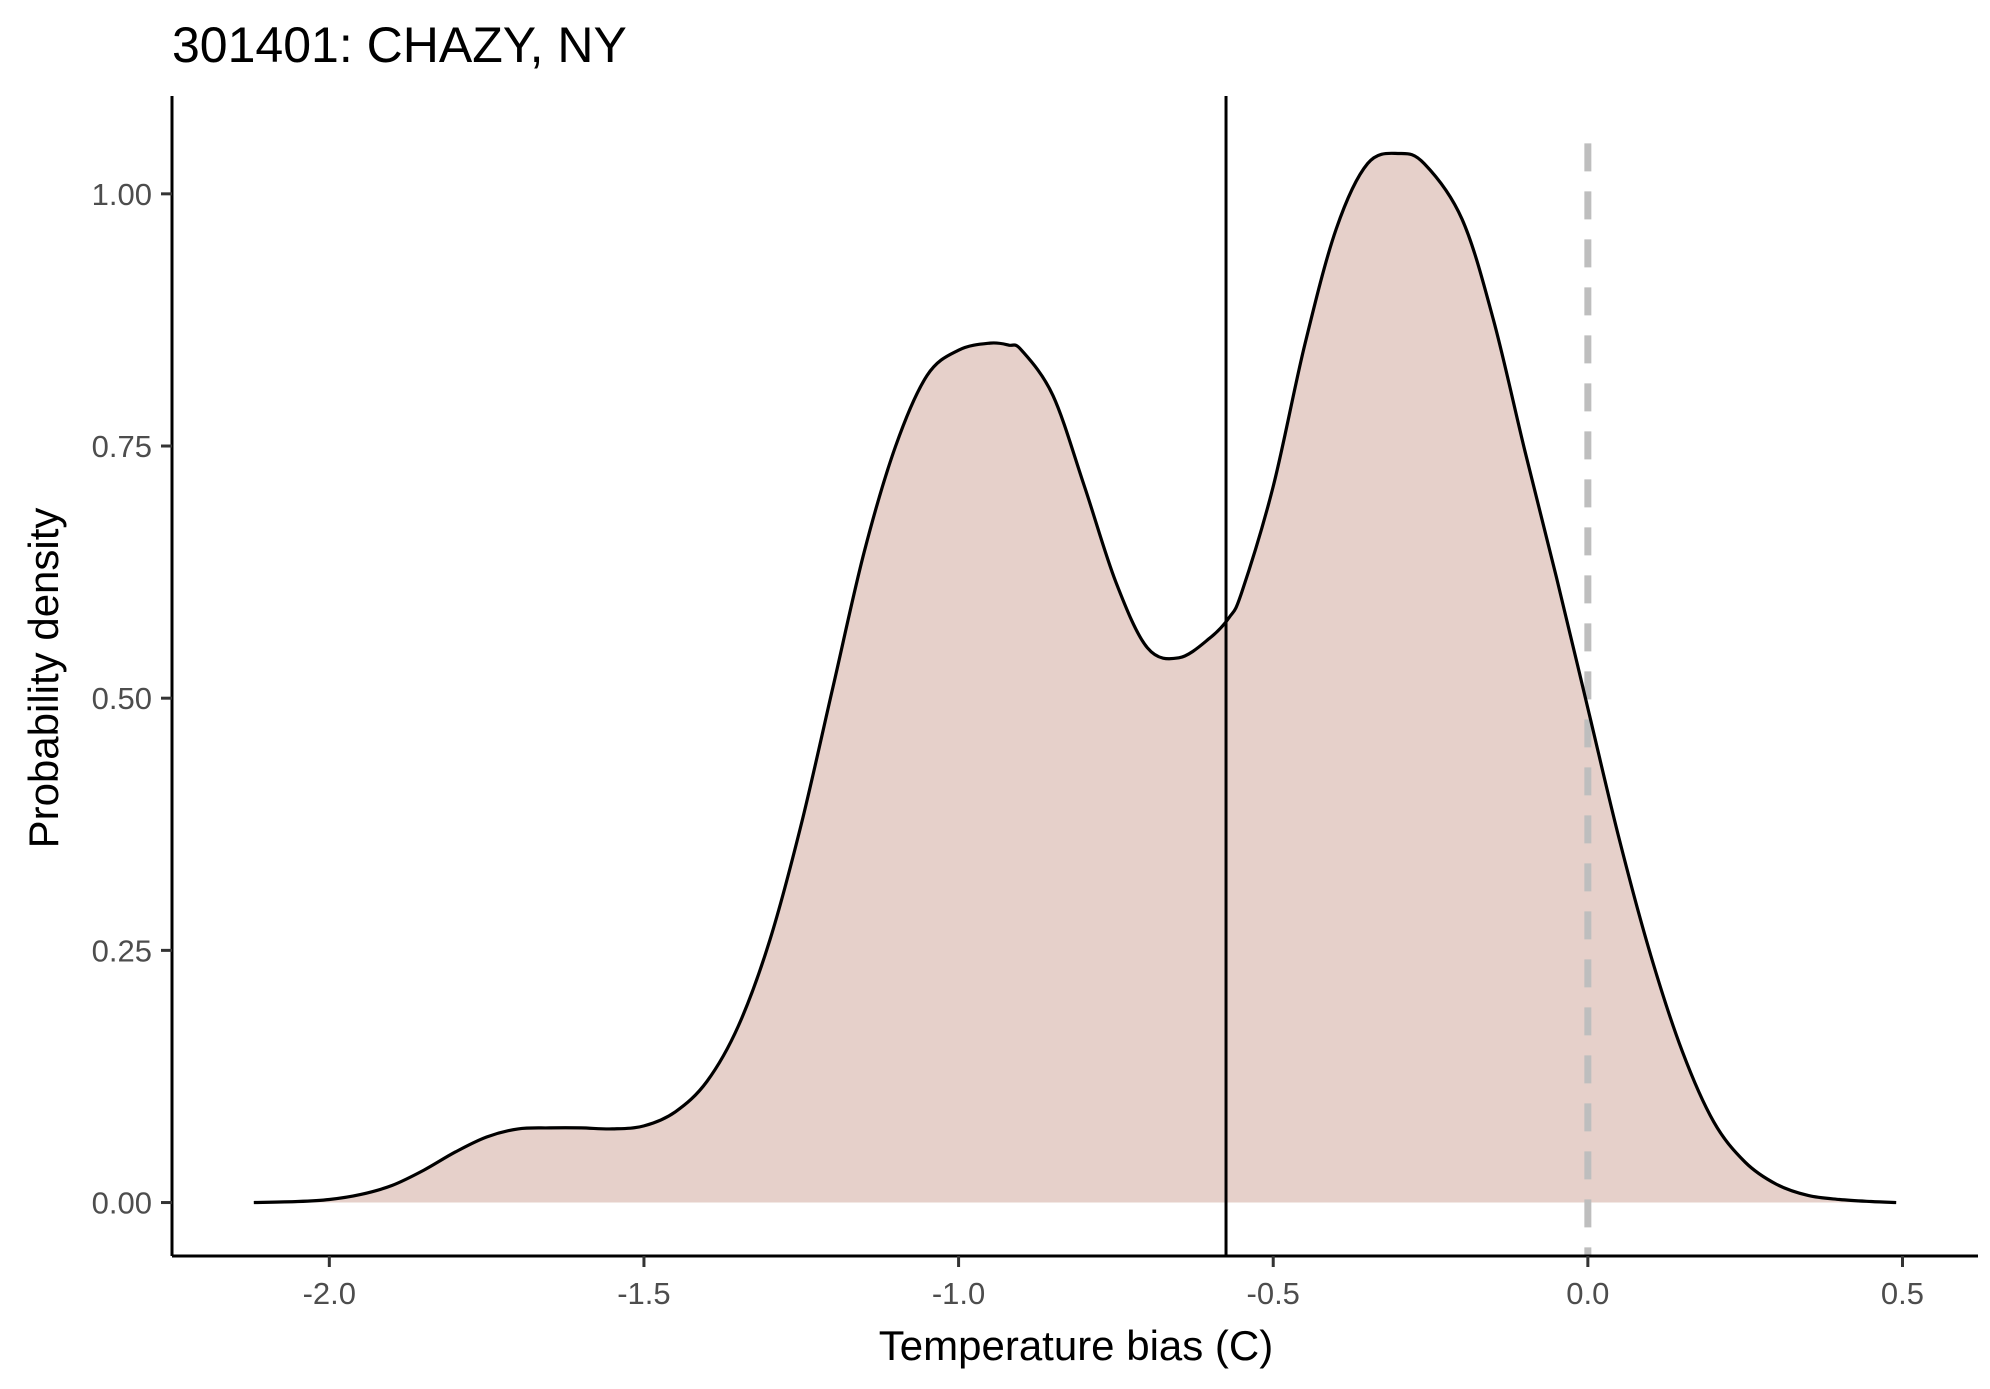 The height and width of the screenshot is (1389, 1990). Describe the element at coordinates (1902, 1293) in the screenshot. I see `x-tick-label: 0.5` at that location.